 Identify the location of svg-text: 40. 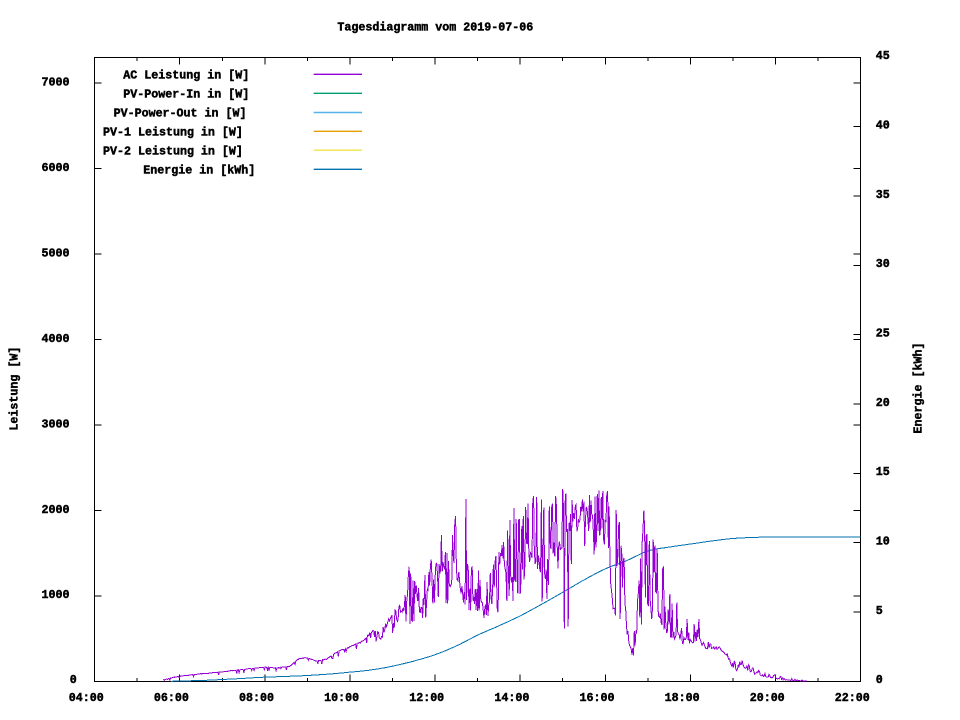
(883, 126).